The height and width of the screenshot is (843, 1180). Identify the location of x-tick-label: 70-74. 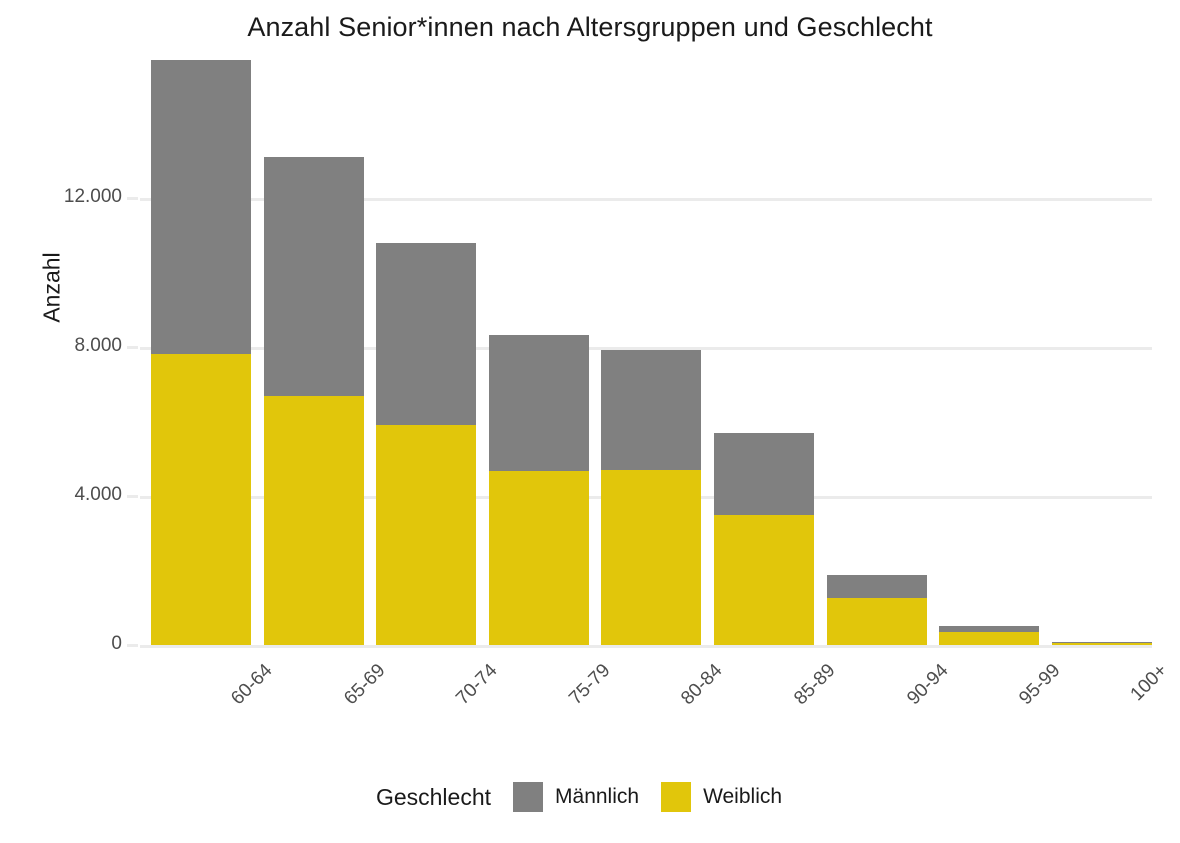
(477, 685).